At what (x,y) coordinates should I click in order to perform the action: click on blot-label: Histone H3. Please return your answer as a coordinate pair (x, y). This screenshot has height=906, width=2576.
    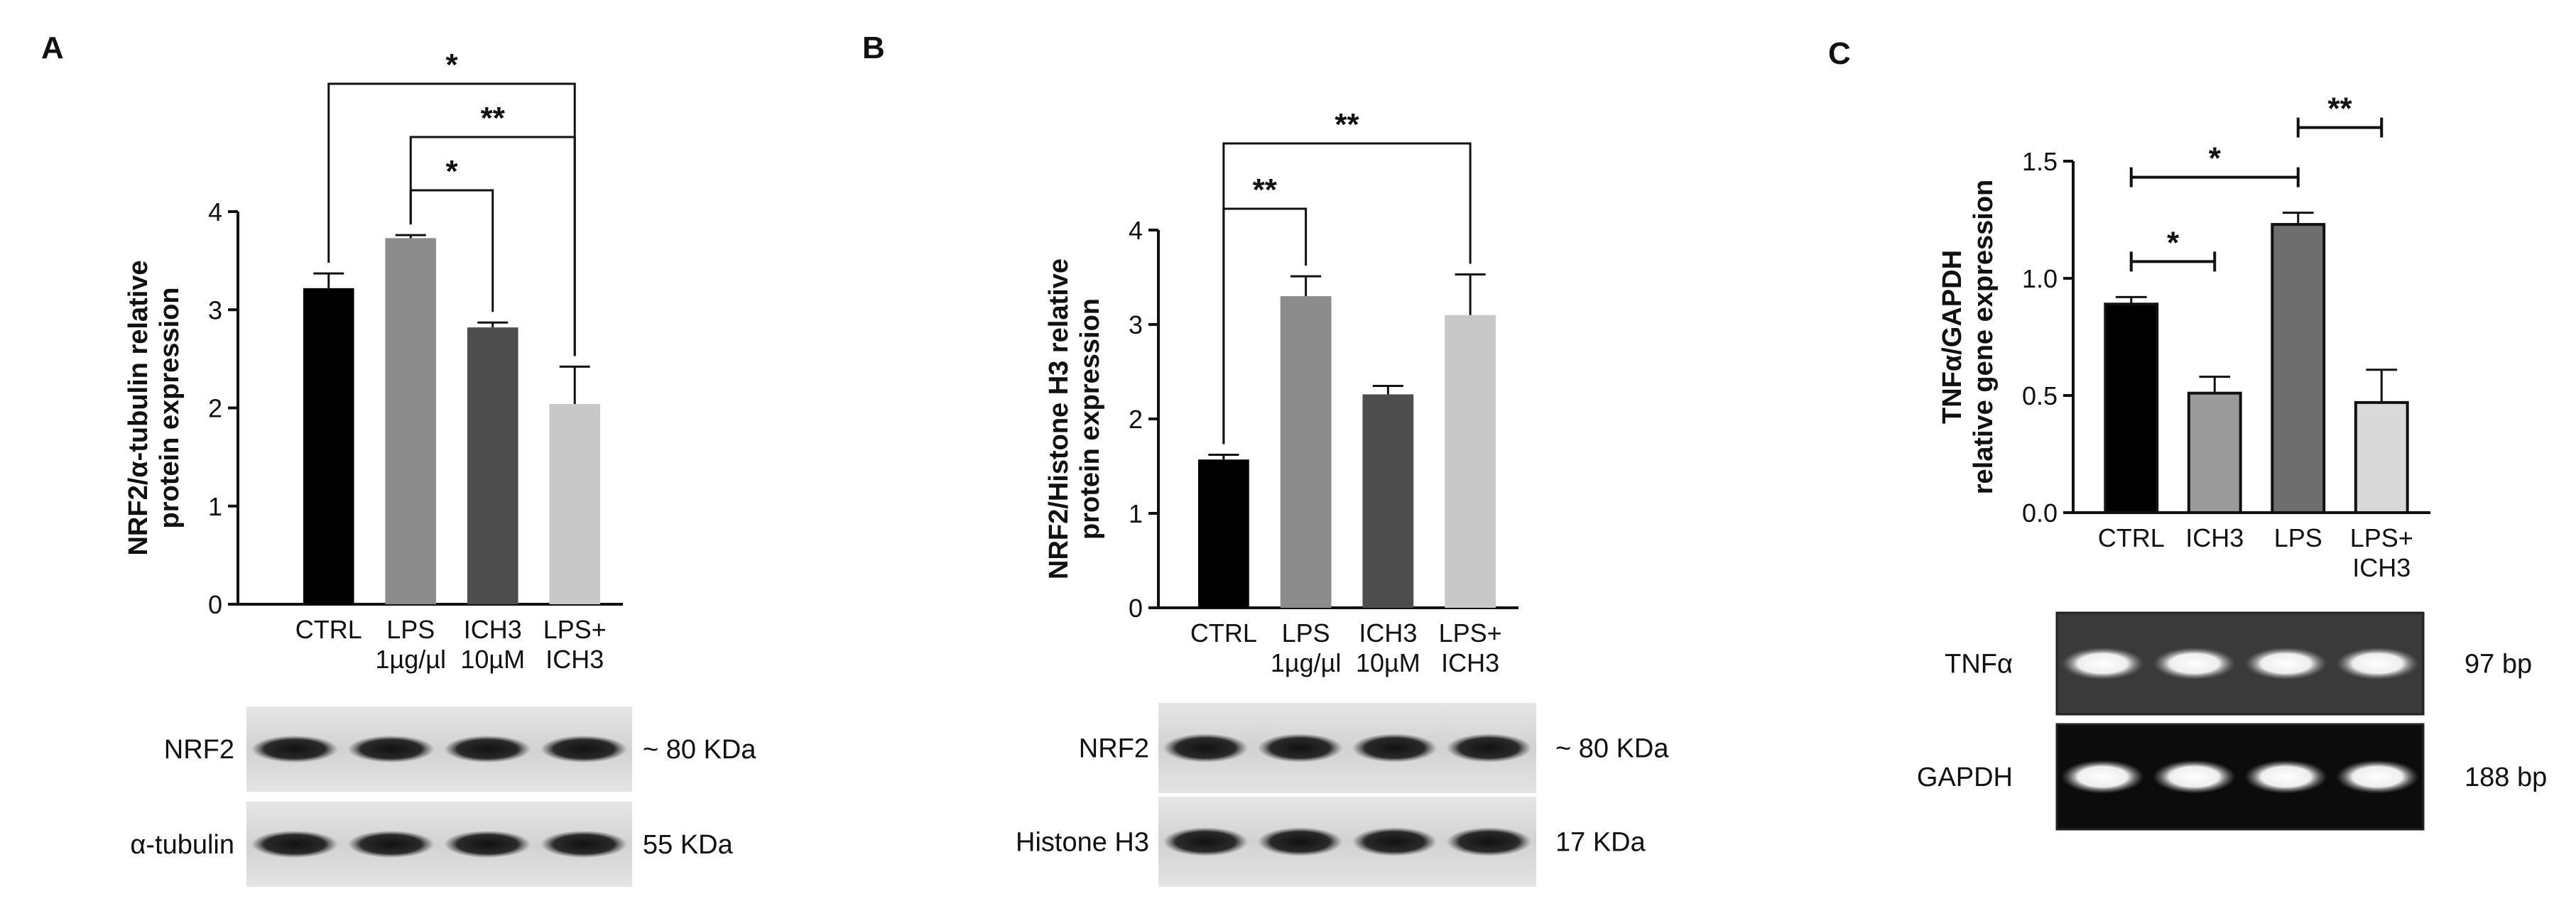
    Looking at the image, I should click on (1082, 843).